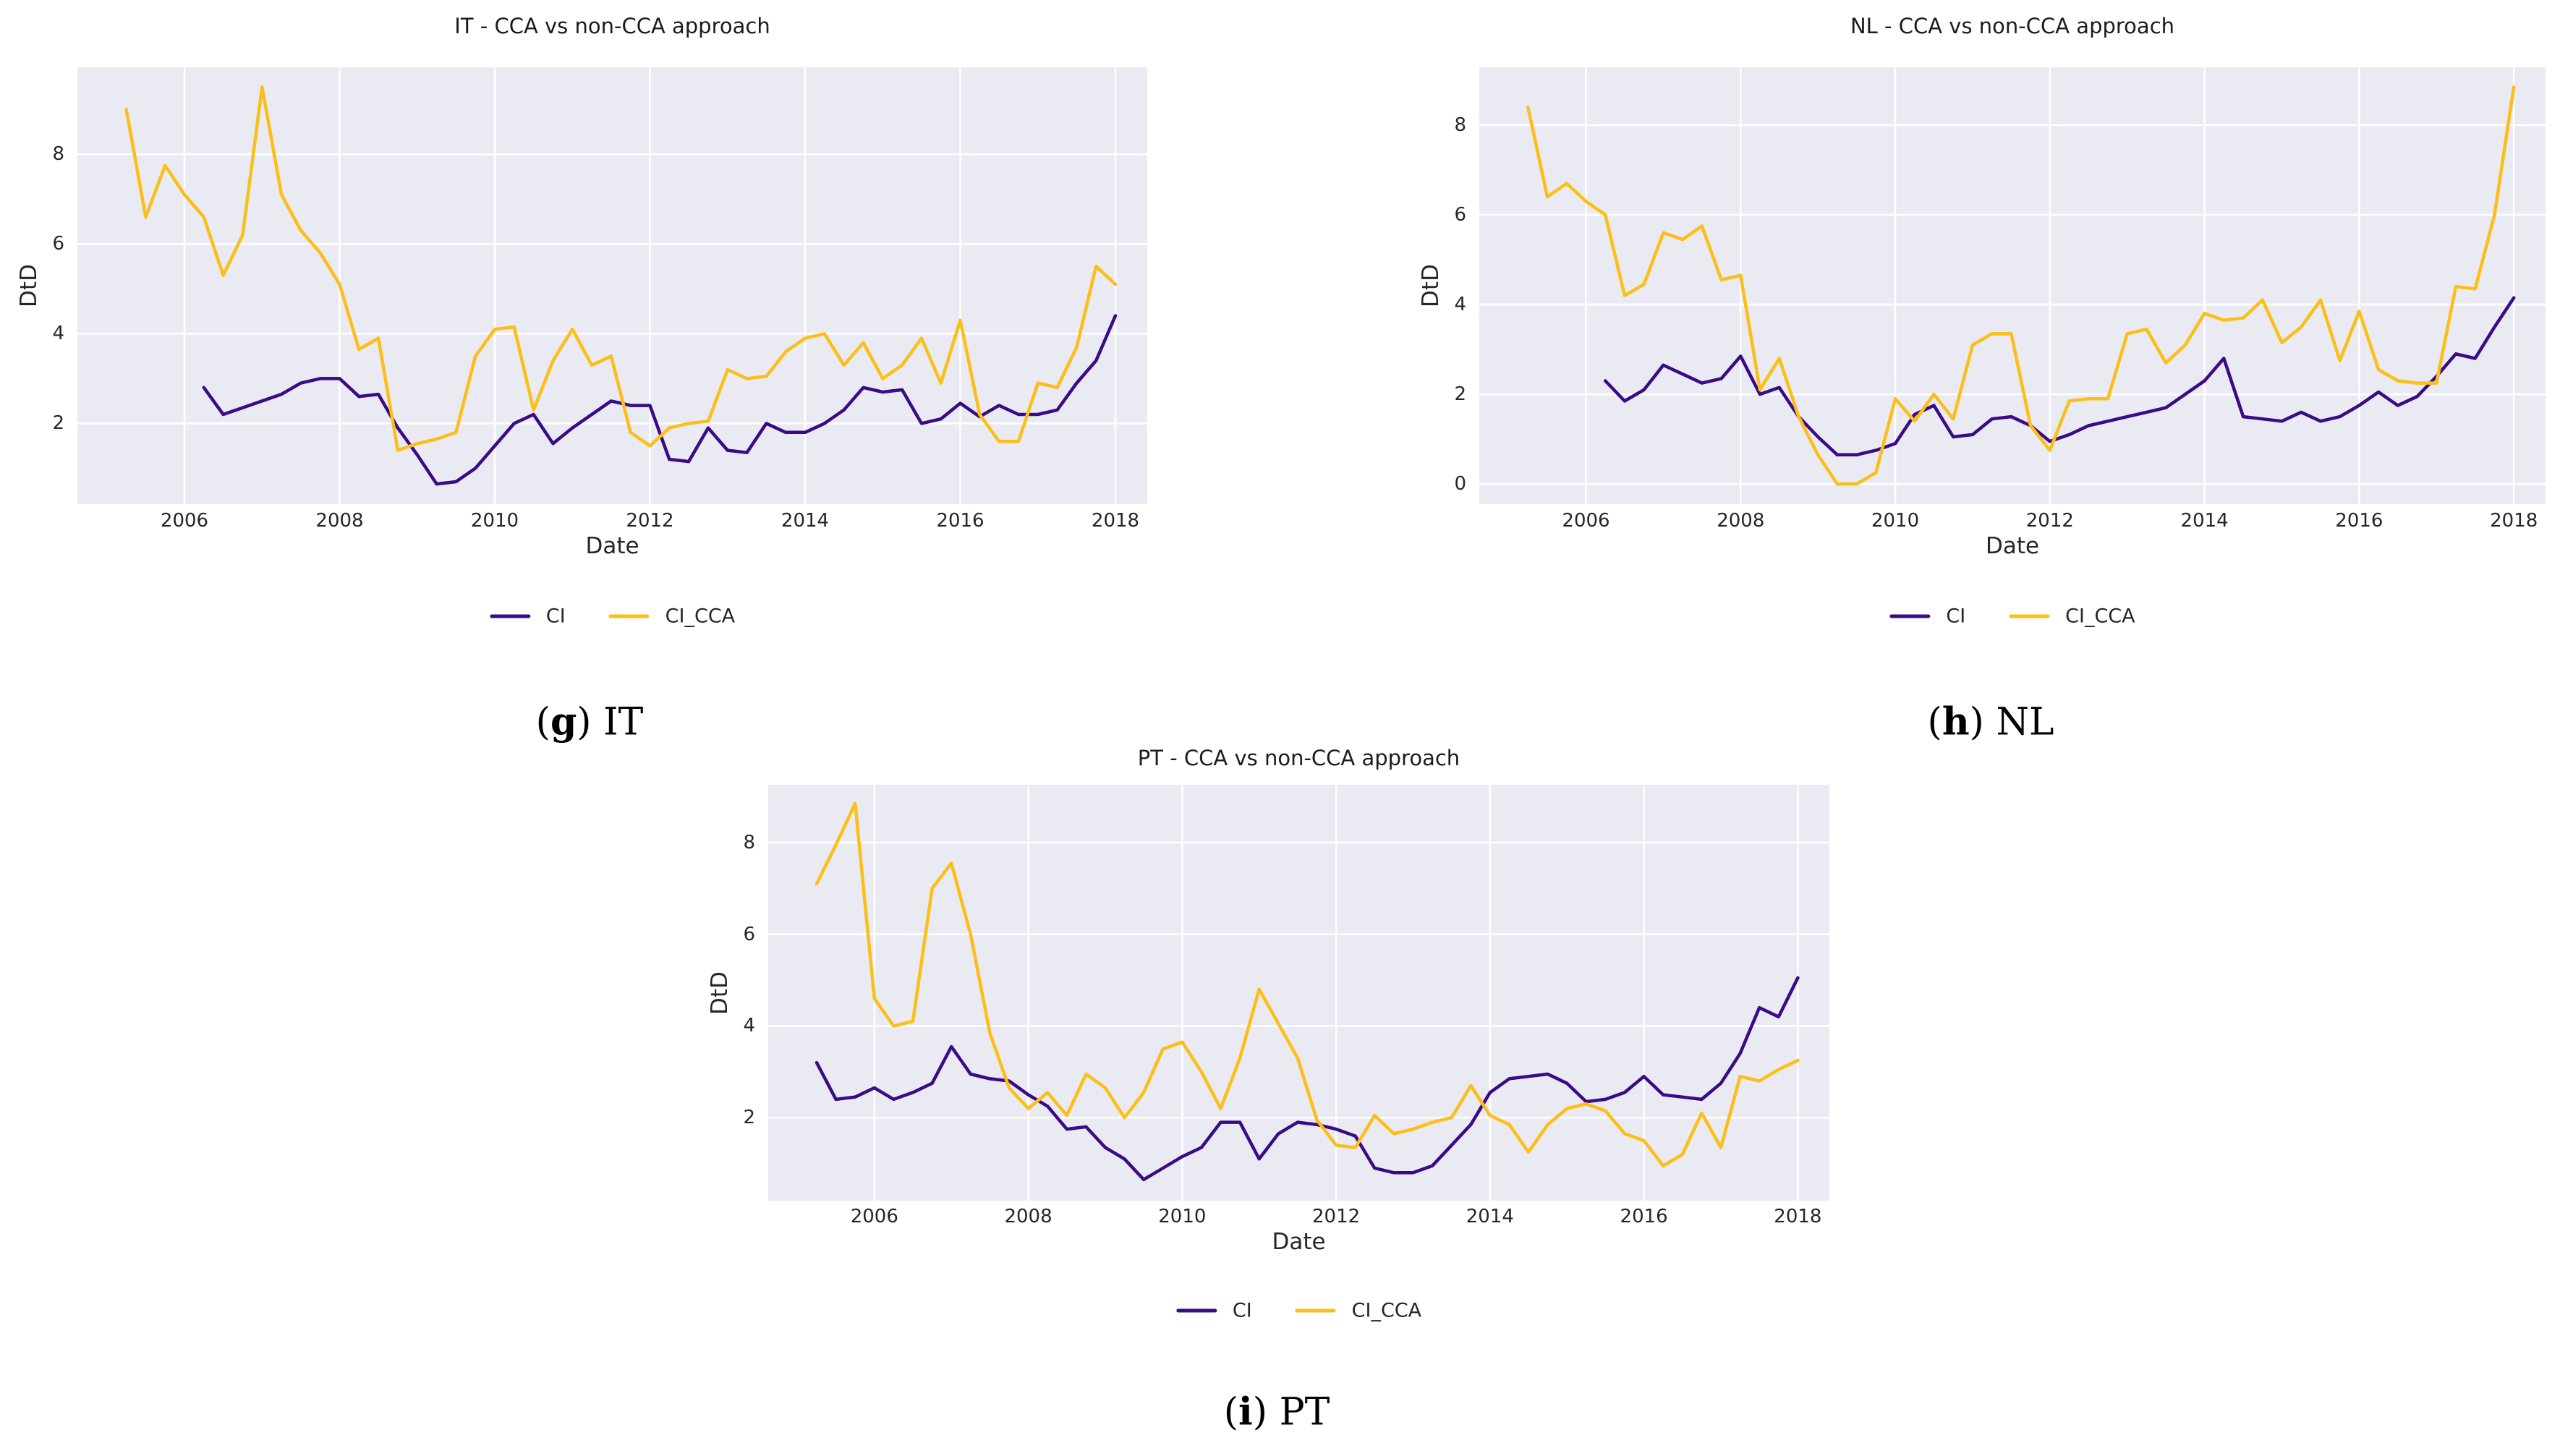 Image resolution: width=2573 pixels, height=1456 pixels. Describe the element at coordinates (1431, 285) in the screenshot. I see `y-axis-label-nl: DtD` at that location.